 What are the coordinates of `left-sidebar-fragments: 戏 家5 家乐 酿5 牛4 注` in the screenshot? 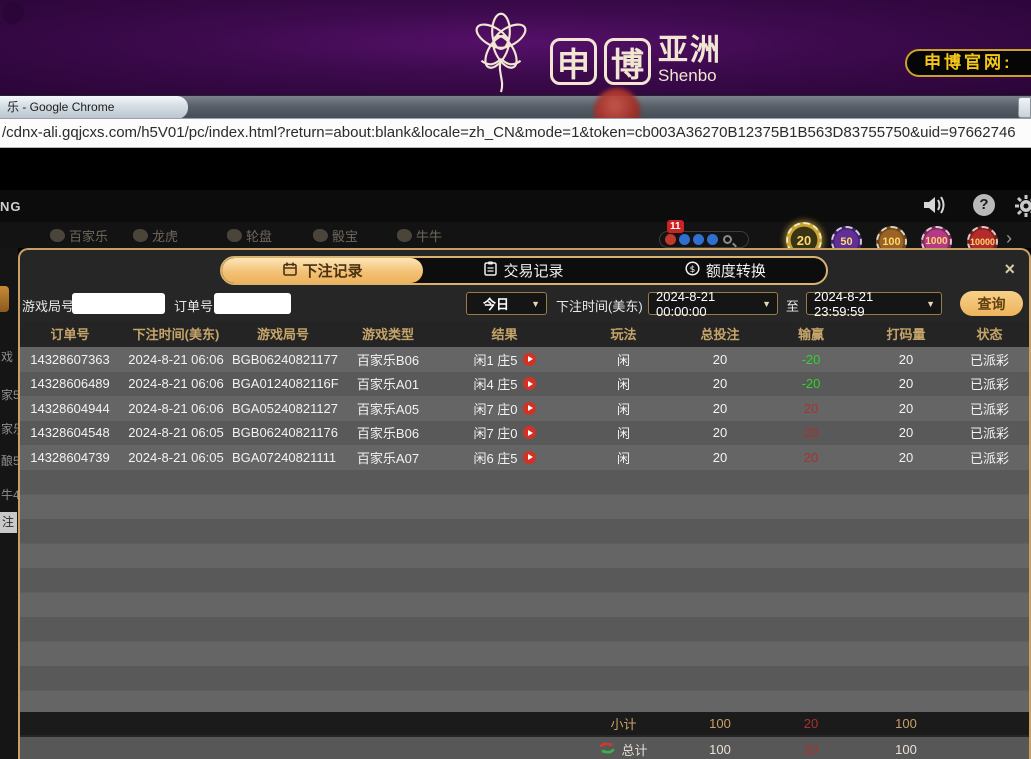 It's located at (9, 503).